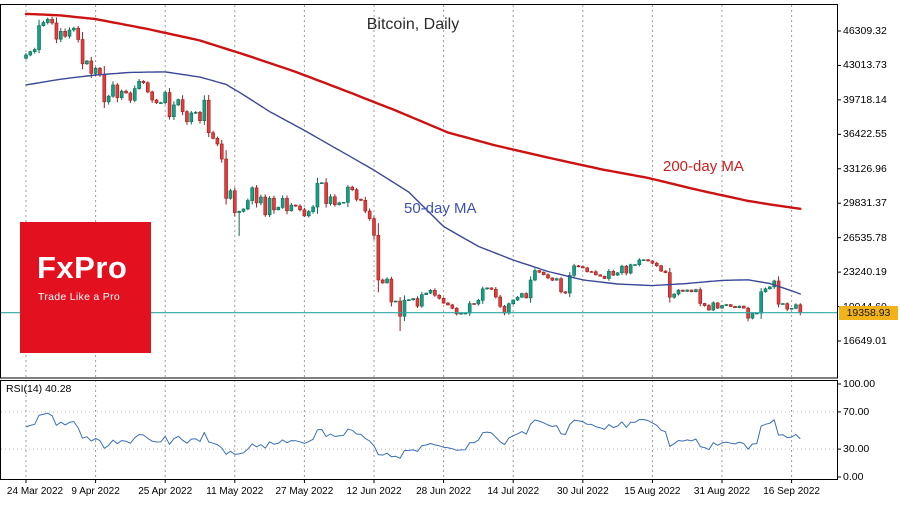  Describe the element at coordinates (39, 389) in the screenshot. I see `rsi-indicator-label: RSI(14) 40.28` at that location.